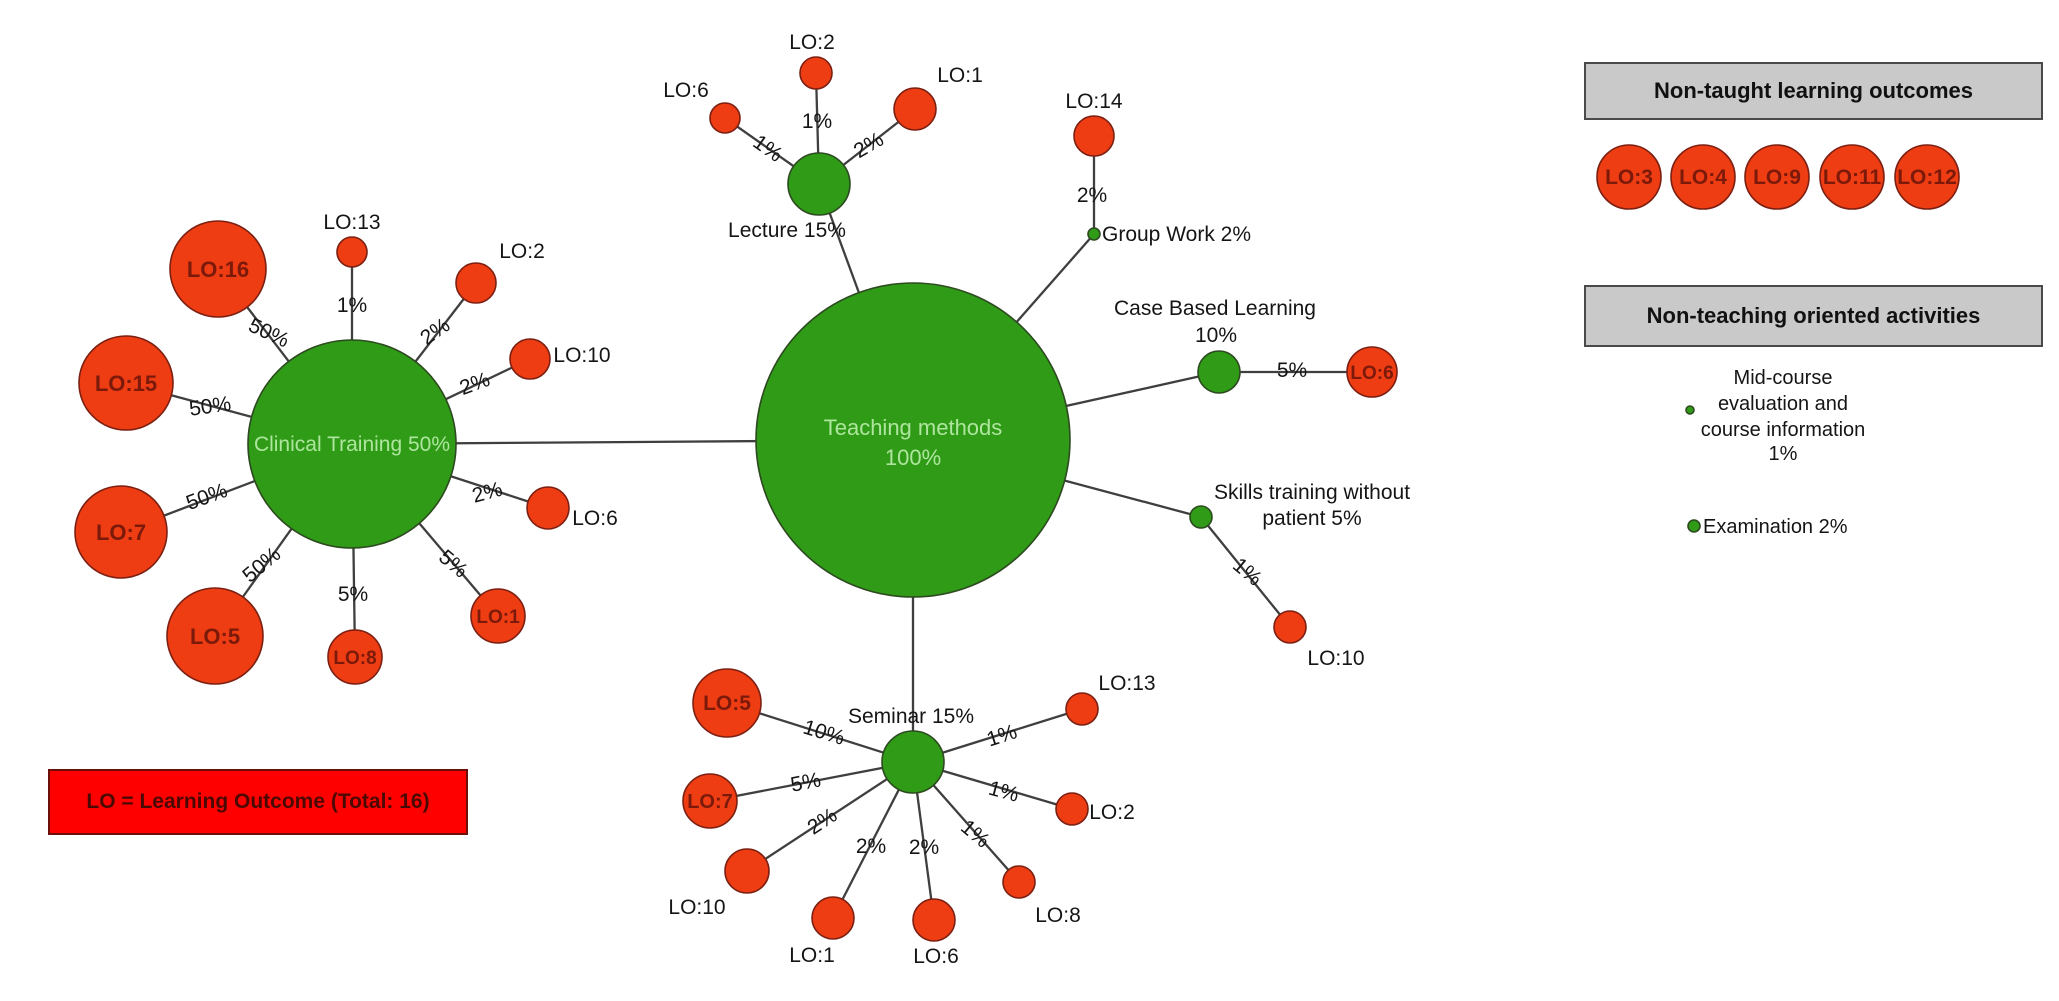  I want to click on non-teaching-header-label: Non-teaching oriented activities, so click(1813, 315).